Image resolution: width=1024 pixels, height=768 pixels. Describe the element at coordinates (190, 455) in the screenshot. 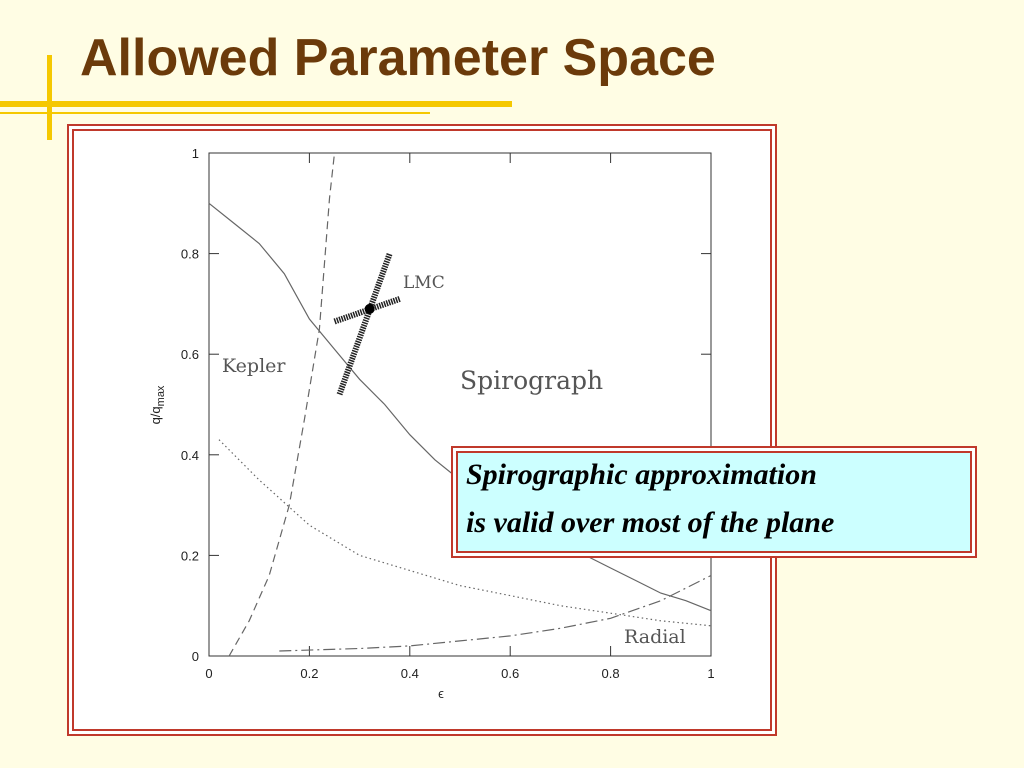

I see `y-tick-label: 0.4` at that location.